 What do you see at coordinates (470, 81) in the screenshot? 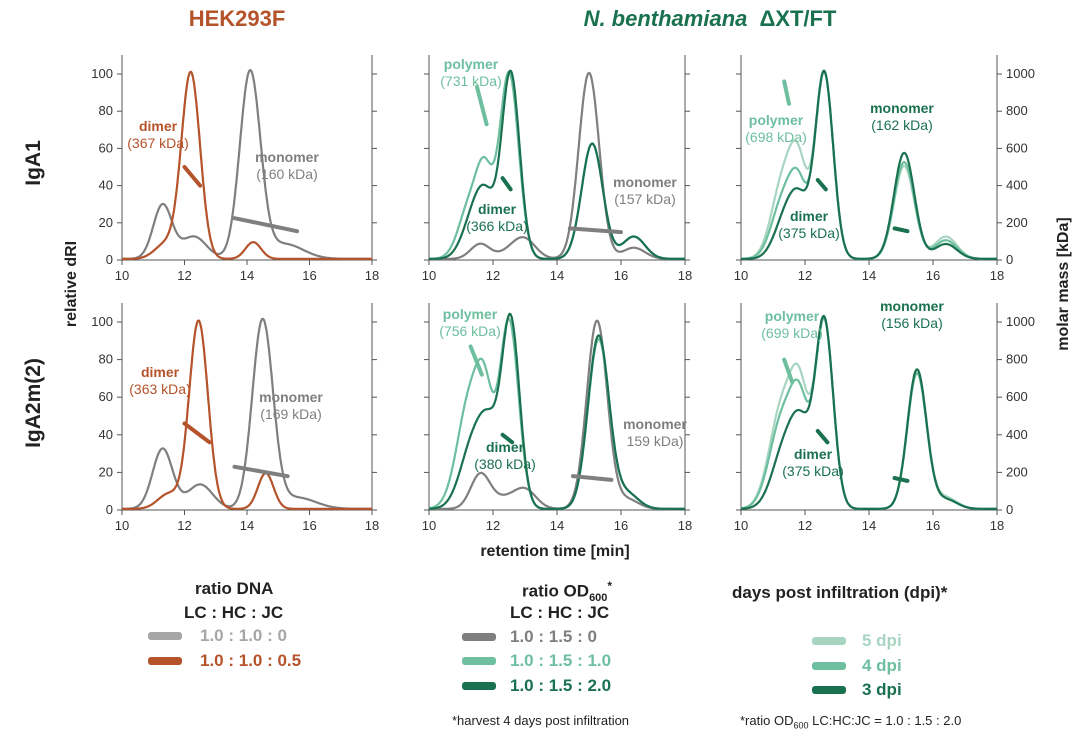
I see `annotation-p2_polymer-value: (731 kDa)` at bounding box center [470, 81].